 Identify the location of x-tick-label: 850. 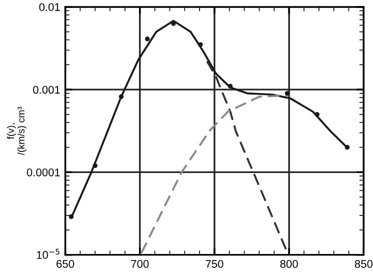
(363, 264).